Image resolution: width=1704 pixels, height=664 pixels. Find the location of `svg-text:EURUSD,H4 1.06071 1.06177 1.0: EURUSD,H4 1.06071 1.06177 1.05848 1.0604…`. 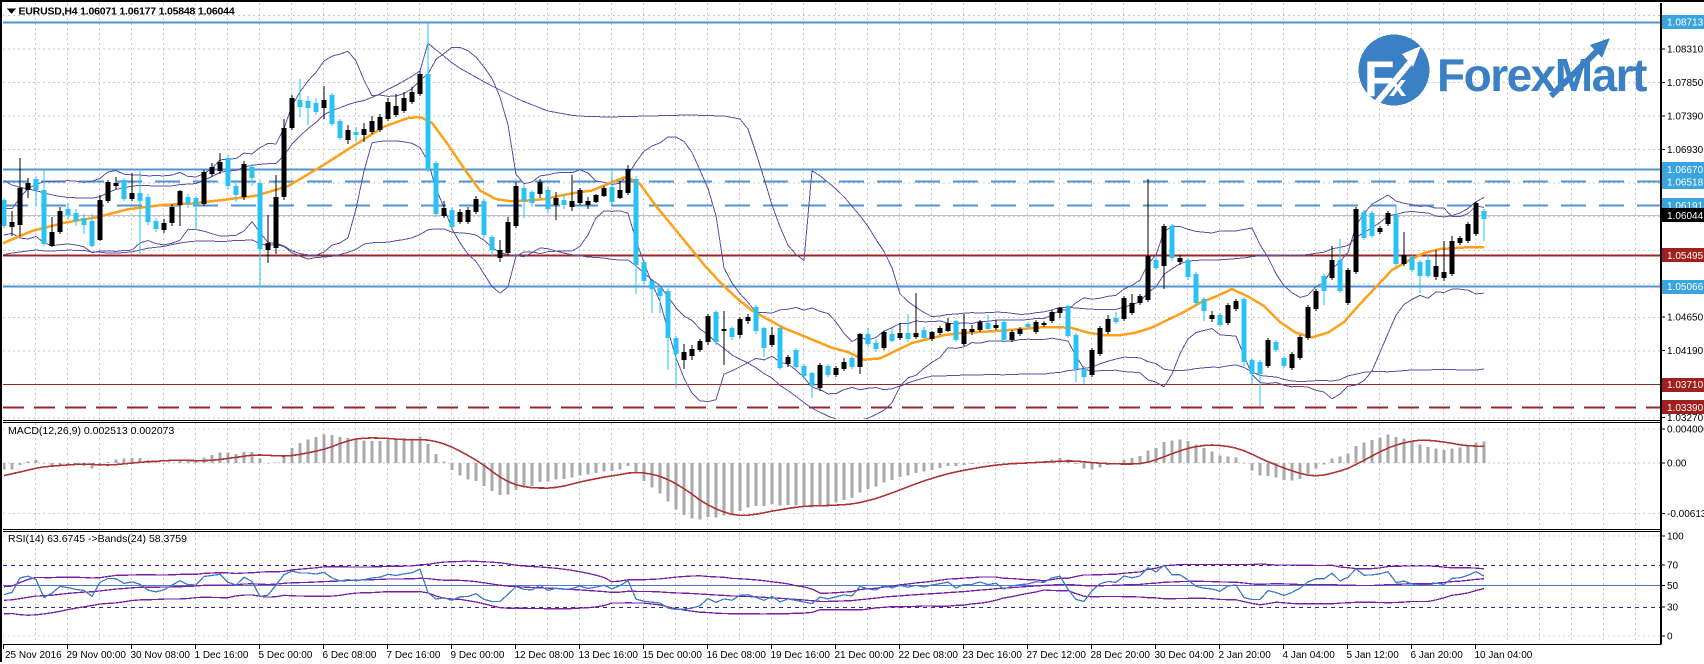

svg-text:EURUSD,H4 1.06071 1.06177 1.0: EURUSD,H4 1.06071 1.06177 1.05848 1.0604… is located at coordinates (127, 12).